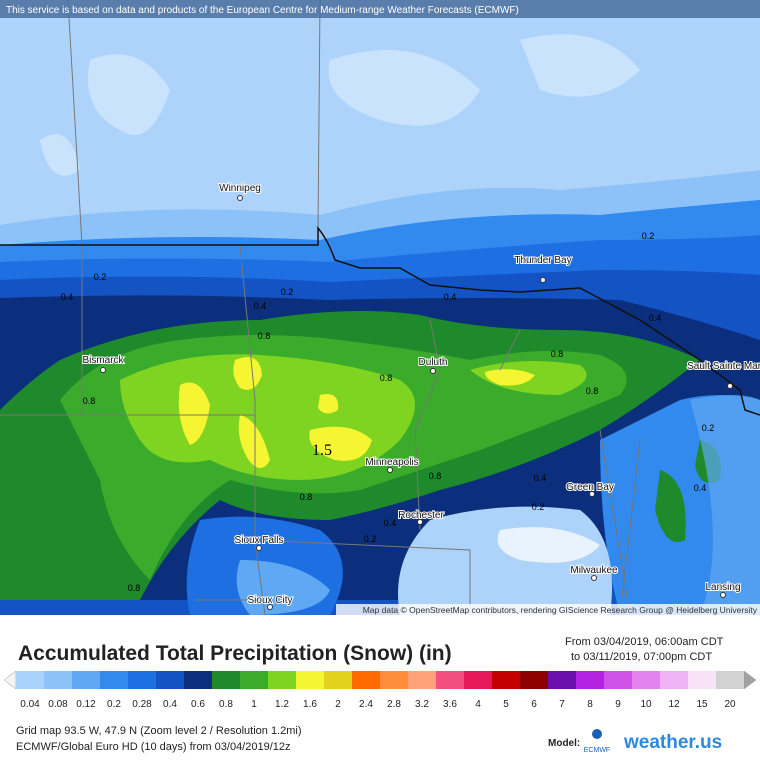  I want to click on legend-label: 4, so click(478, 704).